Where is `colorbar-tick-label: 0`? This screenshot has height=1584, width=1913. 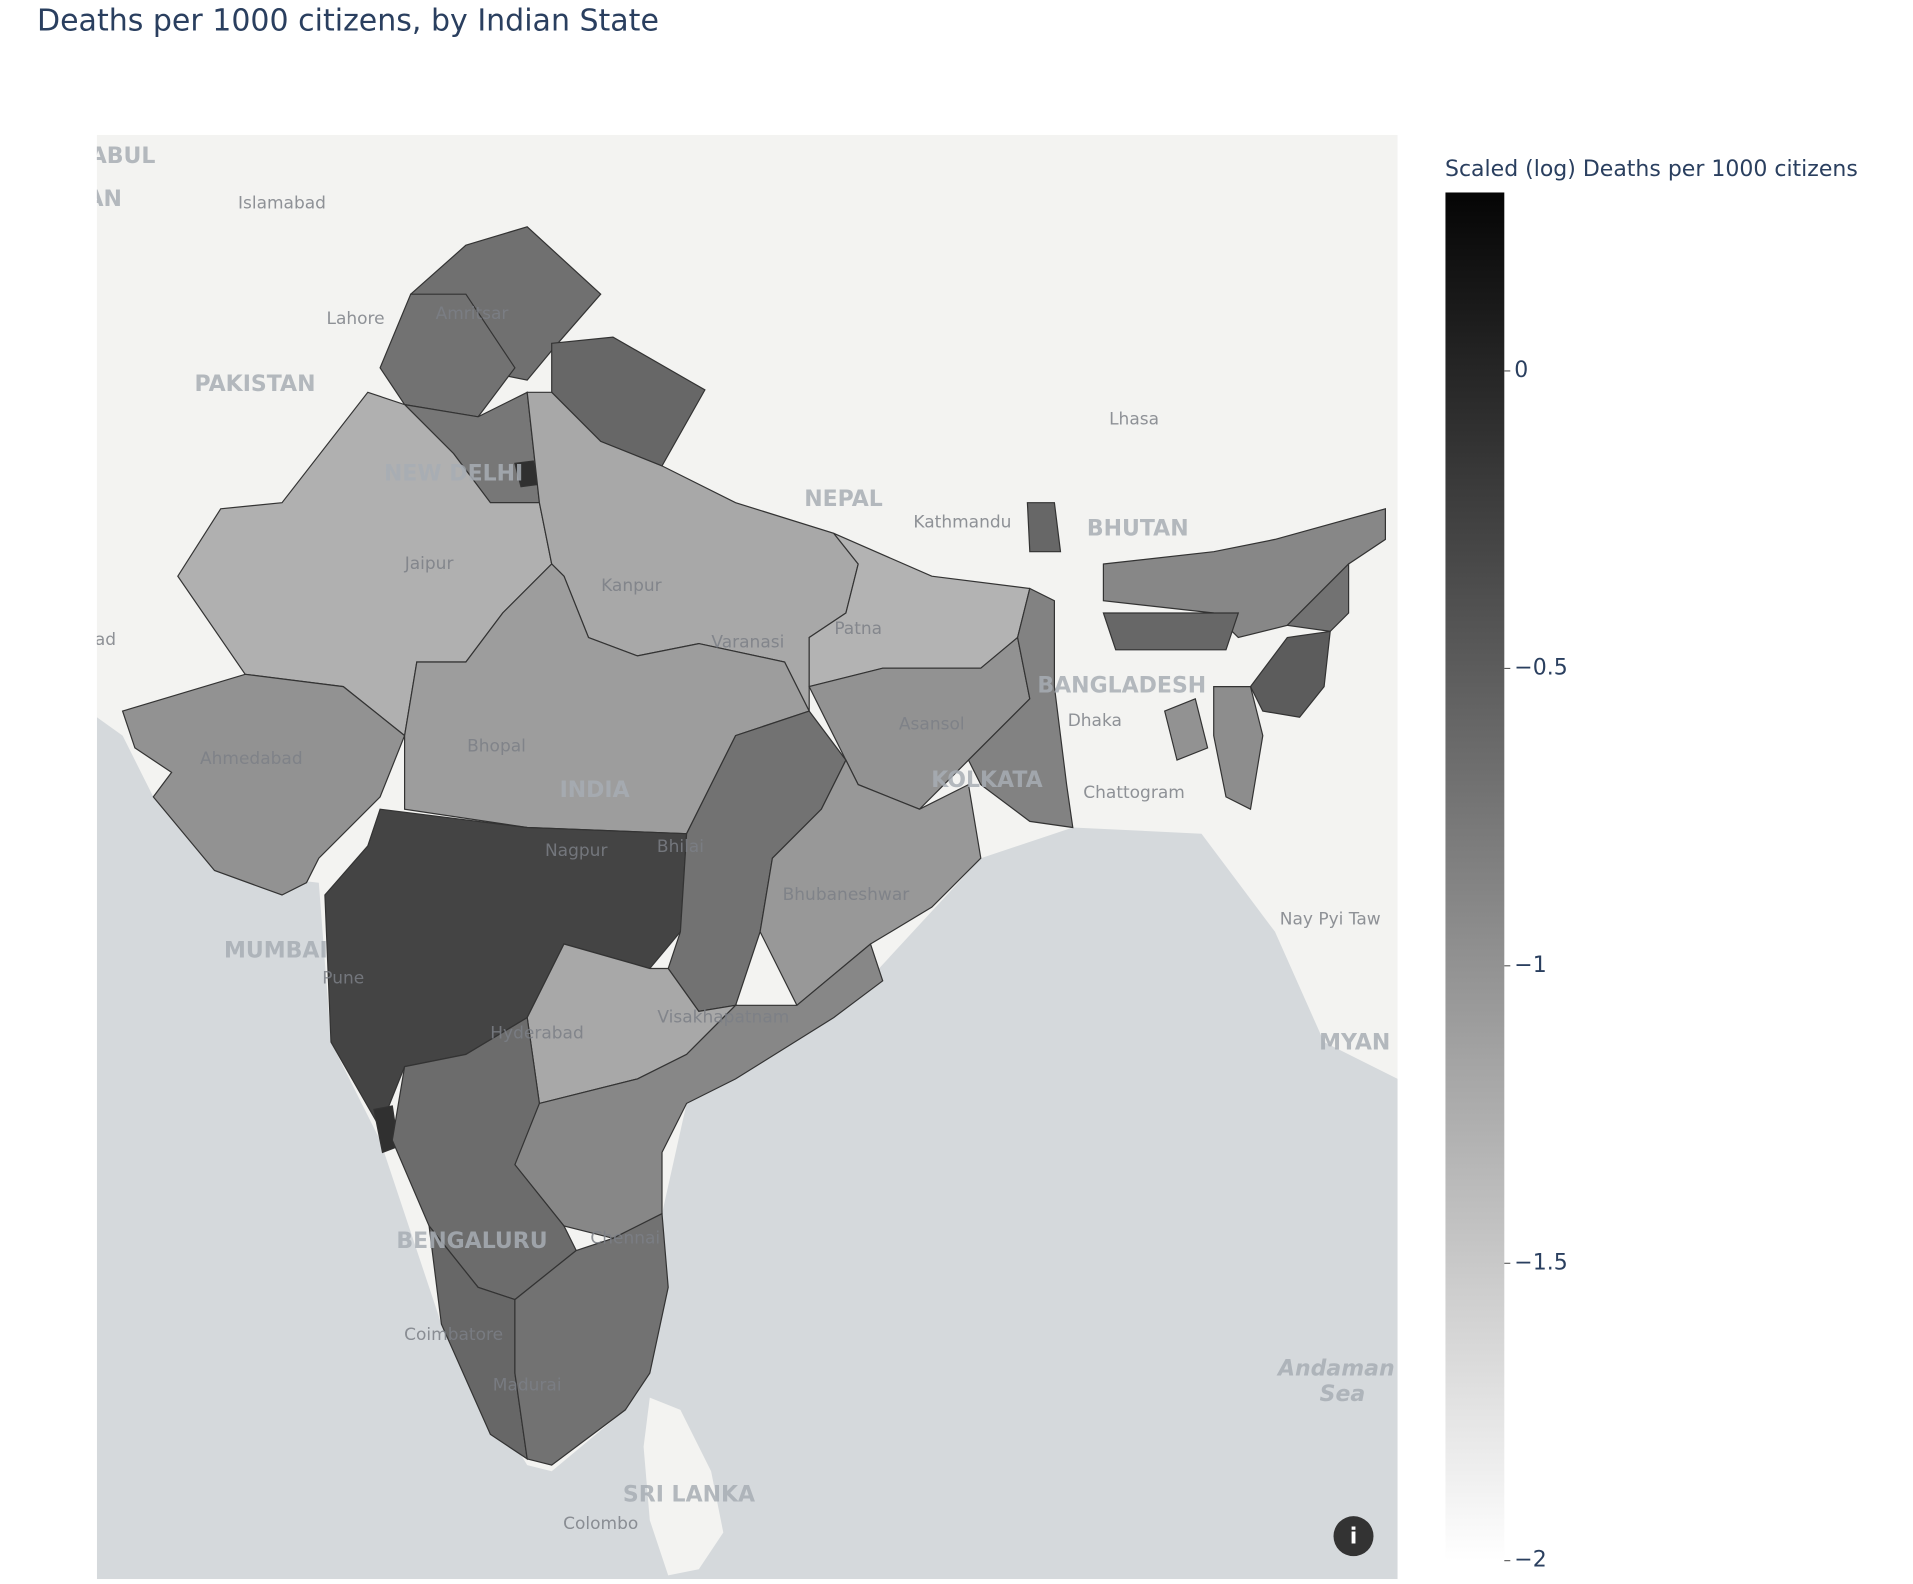
colorbar-tick-label: 0 is located at coordinates (1521, 370).